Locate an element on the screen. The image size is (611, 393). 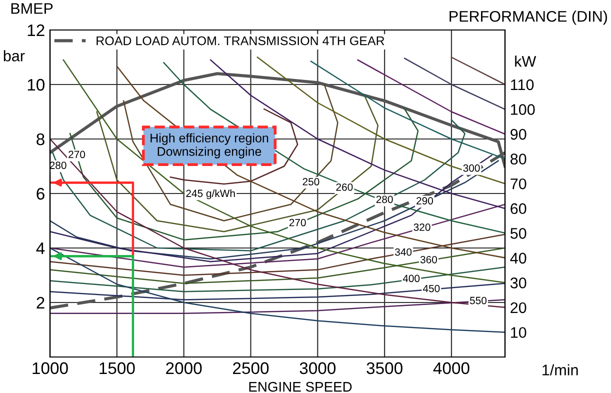
x-tick-label: 3500 is located at coordinates (384, 368).